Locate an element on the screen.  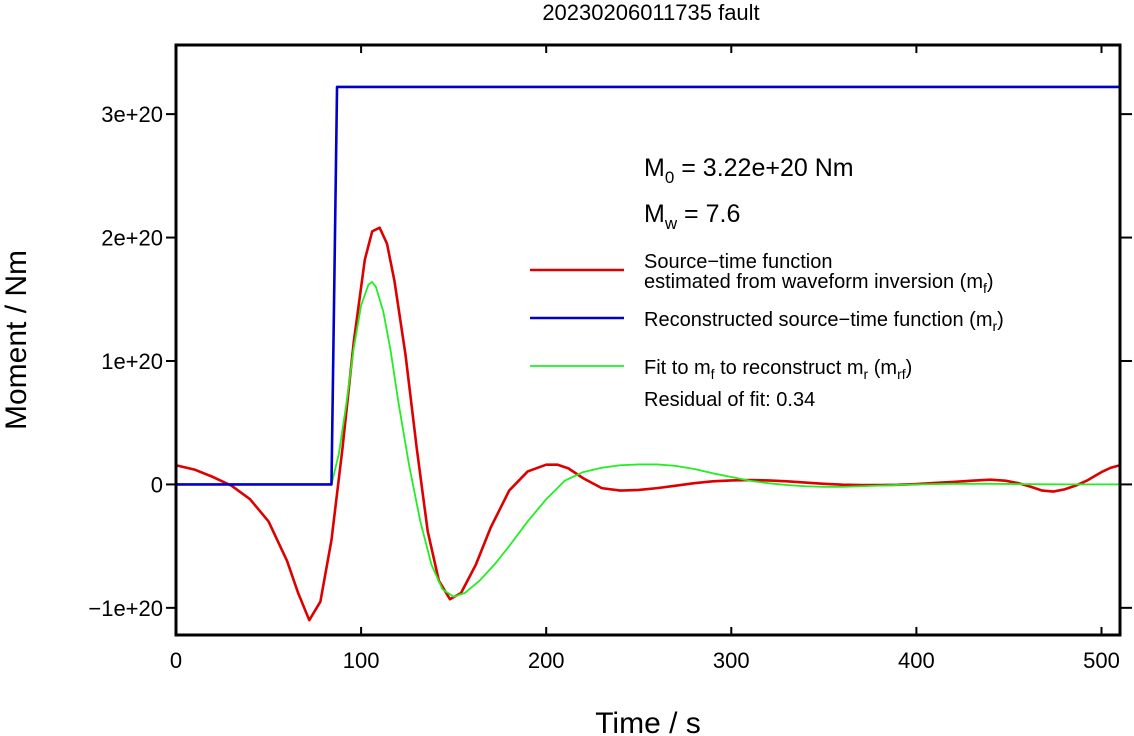
legend-label-red-line2: estimated from waveform inversion (mf) is located at coordinates (819, 283).